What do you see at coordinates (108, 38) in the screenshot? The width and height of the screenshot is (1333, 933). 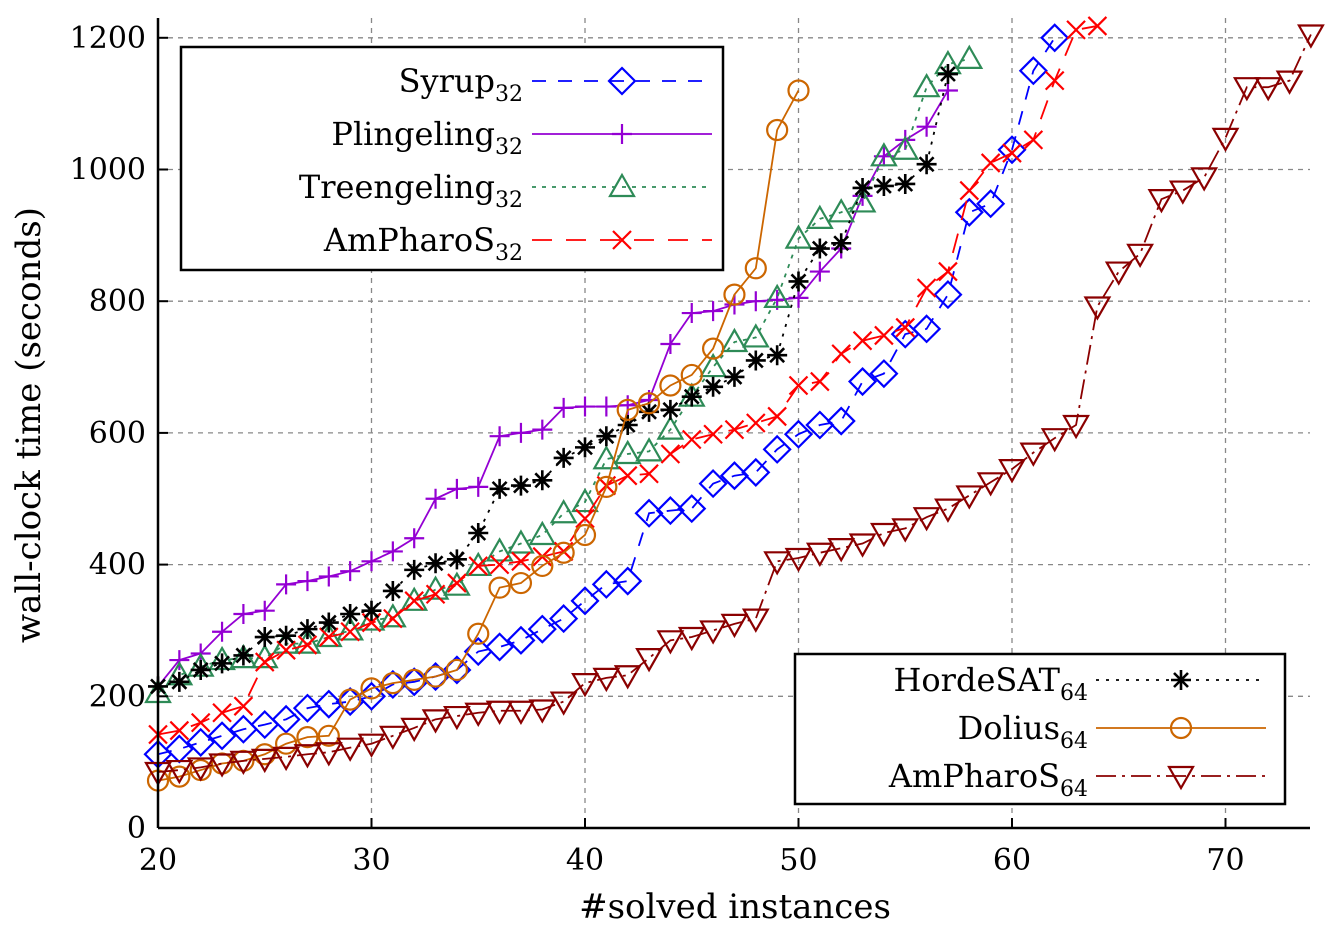 I see `y-tick-label: 1200` at bounding box center [108, 38].